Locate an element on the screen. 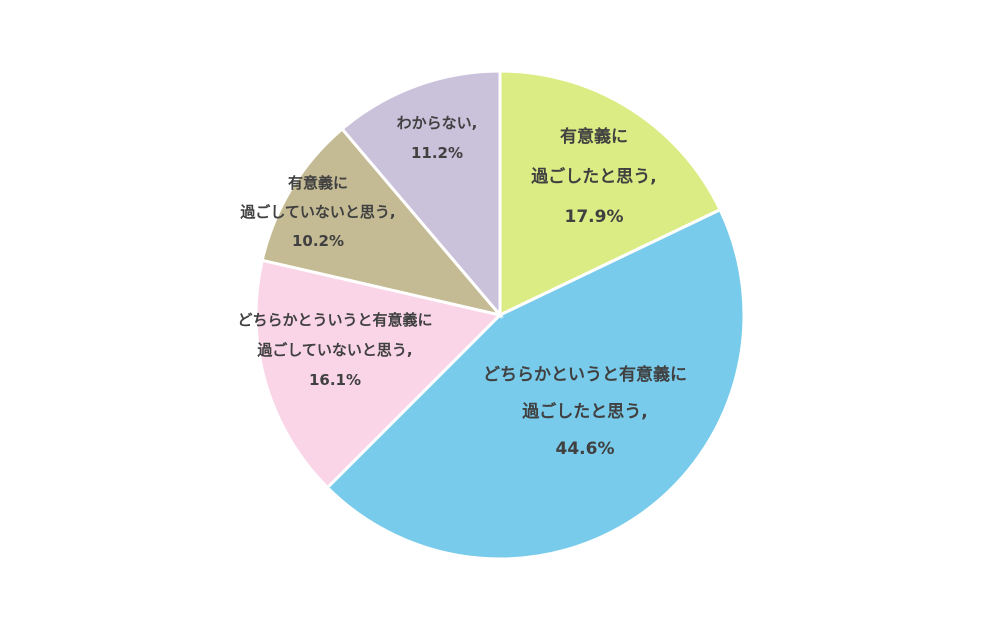 This screenshot has width=1000, height=629. slice-percent-label: 10.2% is located at coordinates (318, 241).